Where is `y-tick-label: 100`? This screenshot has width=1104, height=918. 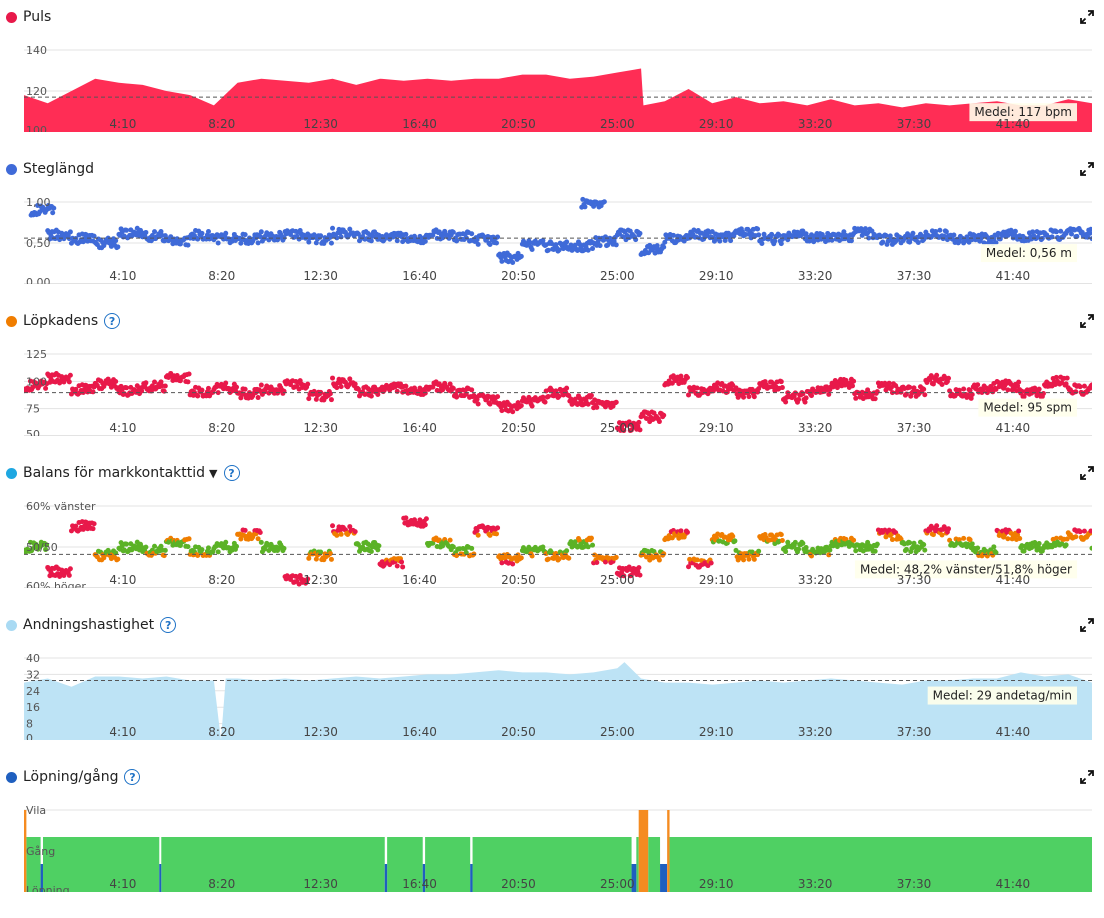 y-tick-label: 100 is located at coordinates (36, 381).